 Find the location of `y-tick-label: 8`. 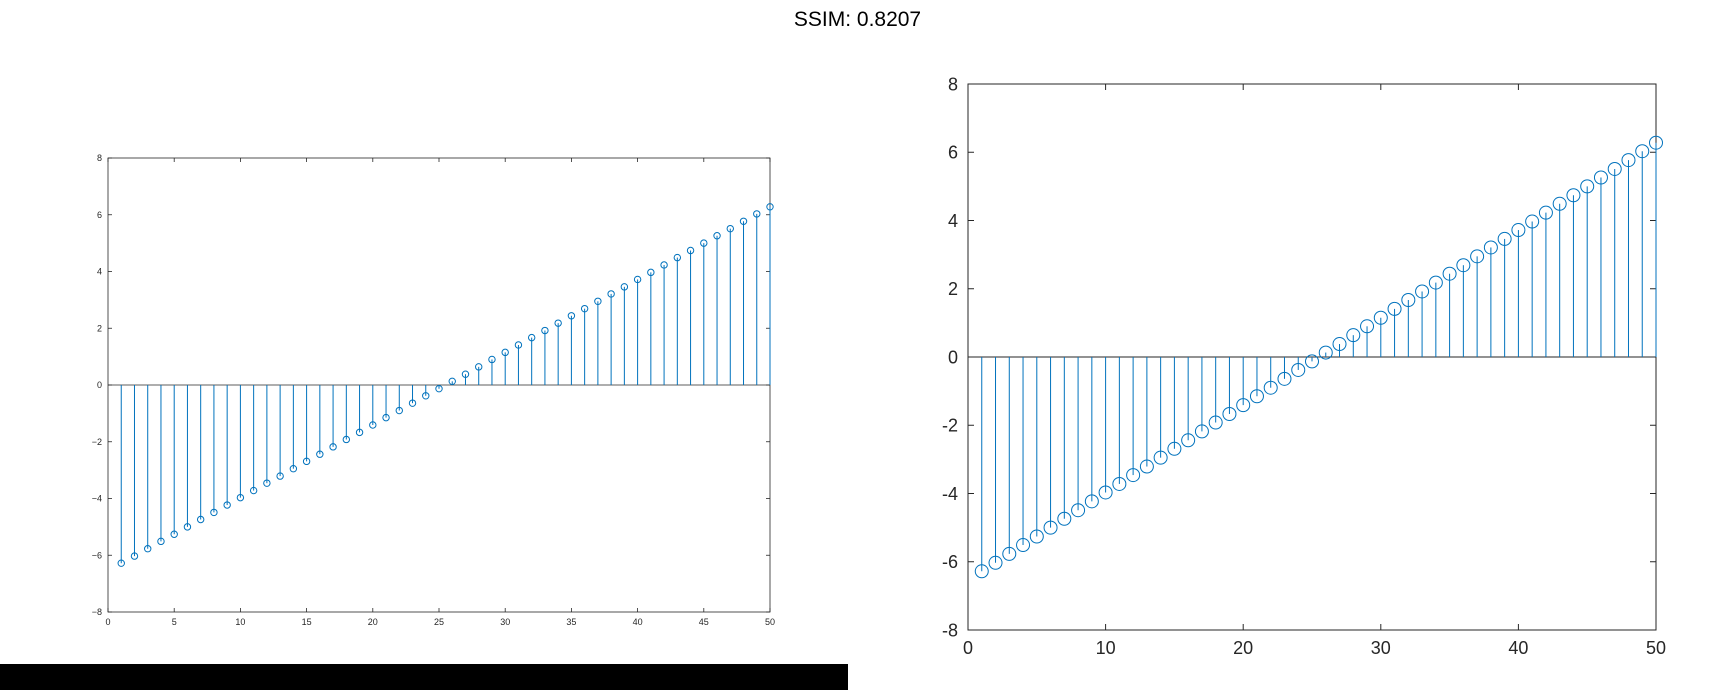

y-tick-label: 8 is located at coordinates (99, 158).